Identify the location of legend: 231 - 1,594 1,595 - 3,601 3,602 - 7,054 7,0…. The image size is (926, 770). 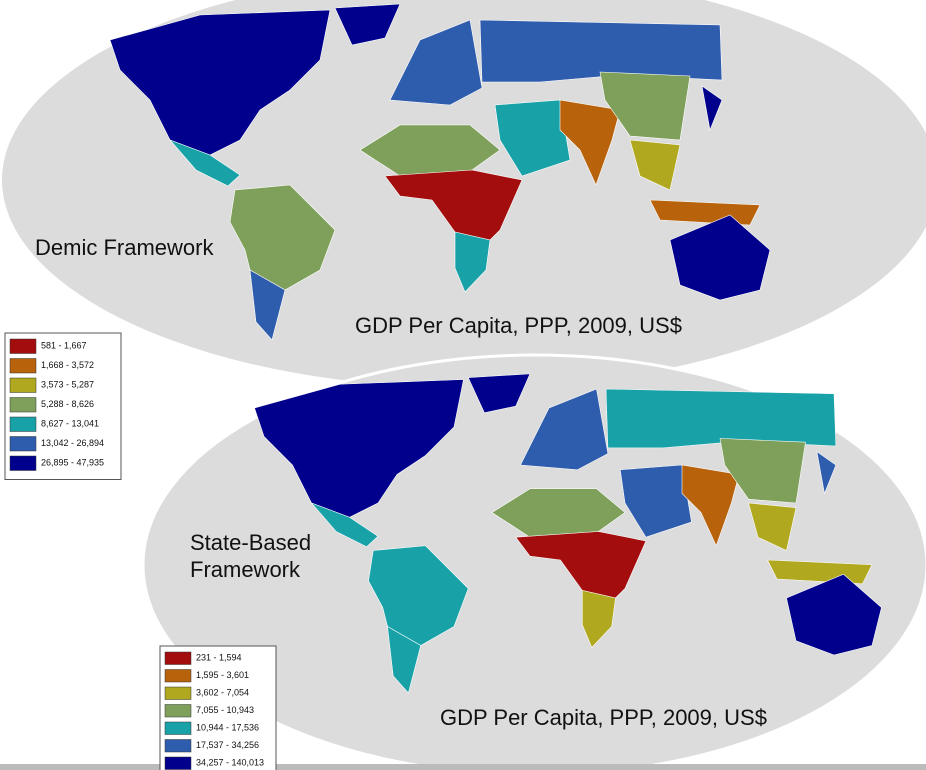
(218, 707).